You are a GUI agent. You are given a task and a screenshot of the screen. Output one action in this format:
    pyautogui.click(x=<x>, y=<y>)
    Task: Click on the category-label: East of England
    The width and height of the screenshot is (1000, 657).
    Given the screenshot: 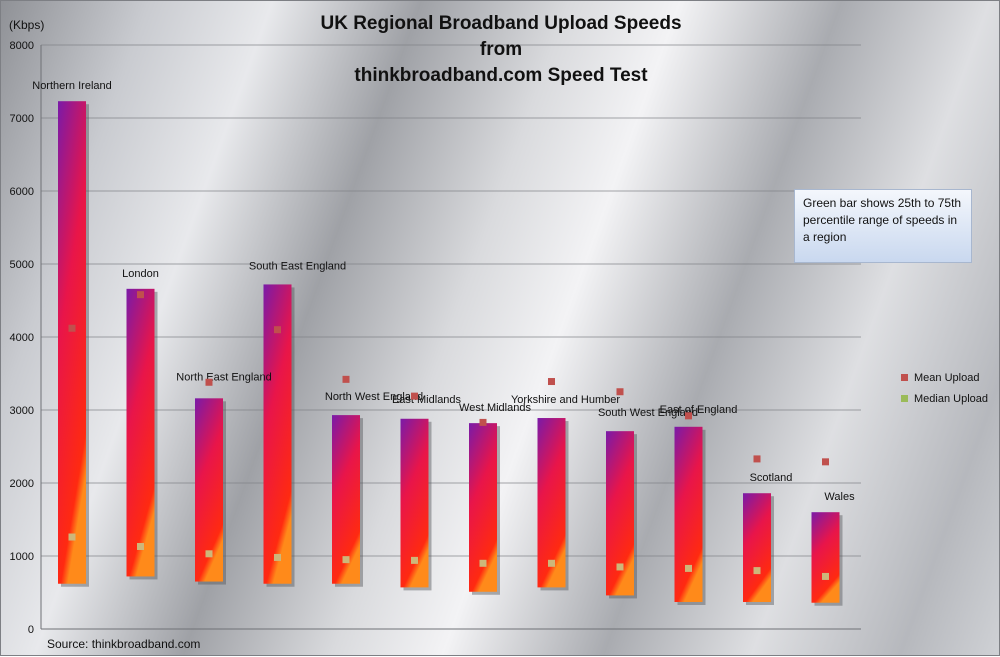 What is the action you would take?
    pyautogui.click(x=699, y=410)
    